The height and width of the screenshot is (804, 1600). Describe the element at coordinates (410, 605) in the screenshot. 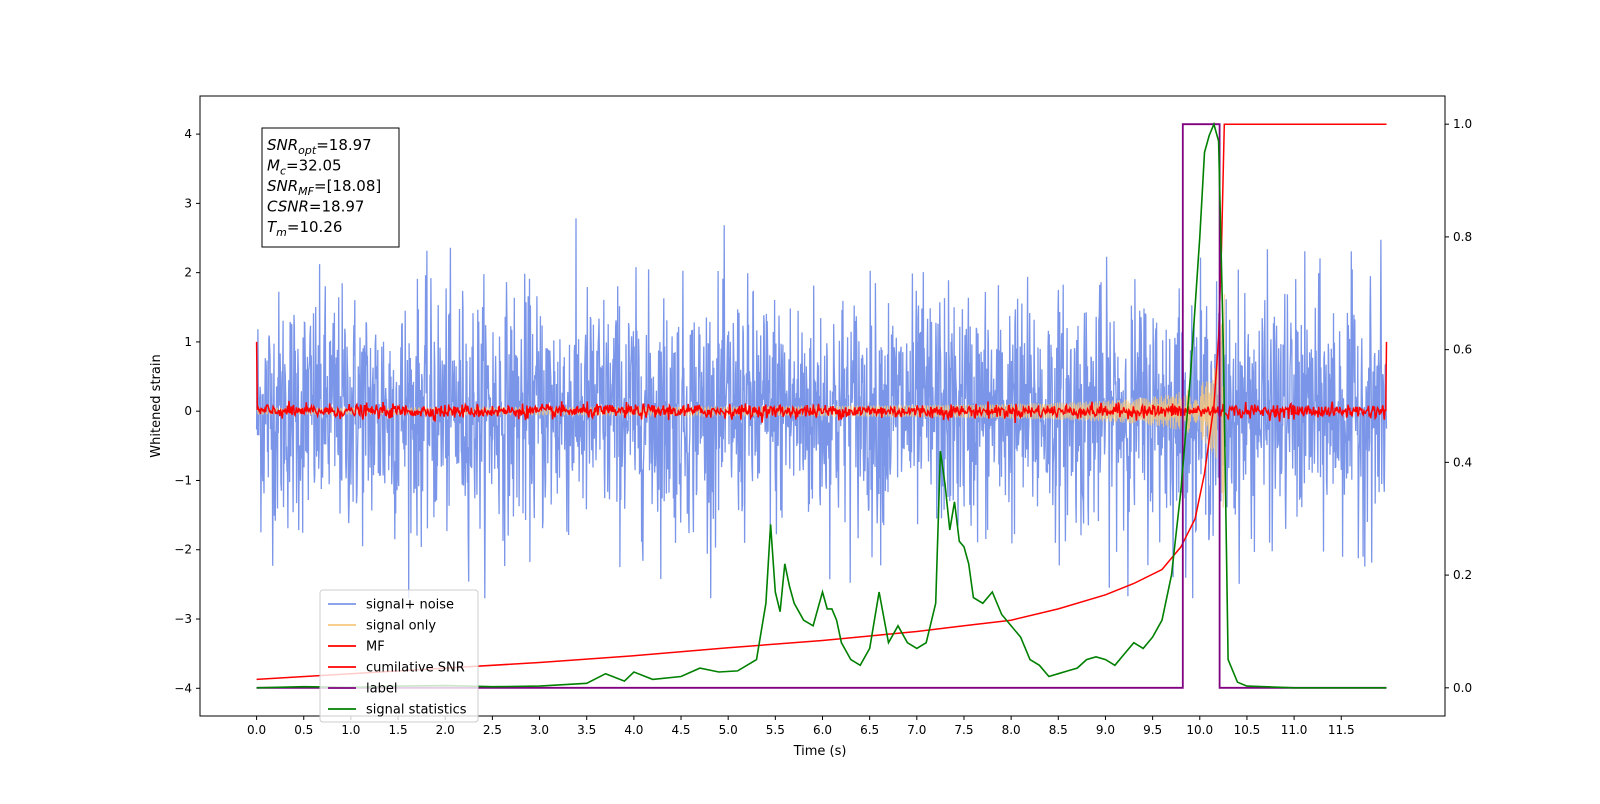

I see `legend-label: signal+ noise` at that location.